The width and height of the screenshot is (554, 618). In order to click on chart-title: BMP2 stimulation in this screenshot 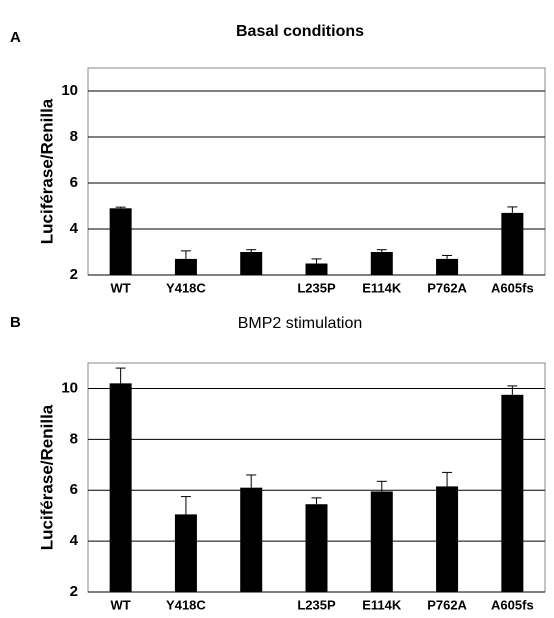, I will do `click(300, 323)`.